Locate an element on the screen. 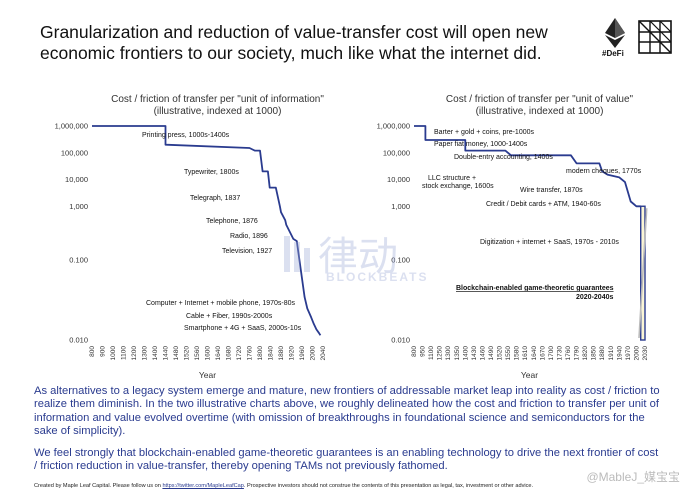 This screenshot has width=690, height=497. x-tick-label: 2030 is located at coordinates (645, 353).